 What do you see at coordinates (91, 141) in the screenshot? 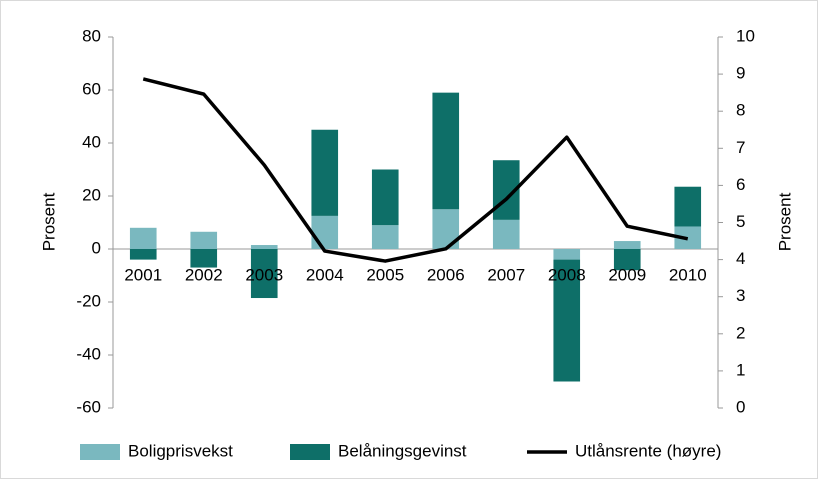
I see `y-tick-label: 40` at bounding box center [91, 141].